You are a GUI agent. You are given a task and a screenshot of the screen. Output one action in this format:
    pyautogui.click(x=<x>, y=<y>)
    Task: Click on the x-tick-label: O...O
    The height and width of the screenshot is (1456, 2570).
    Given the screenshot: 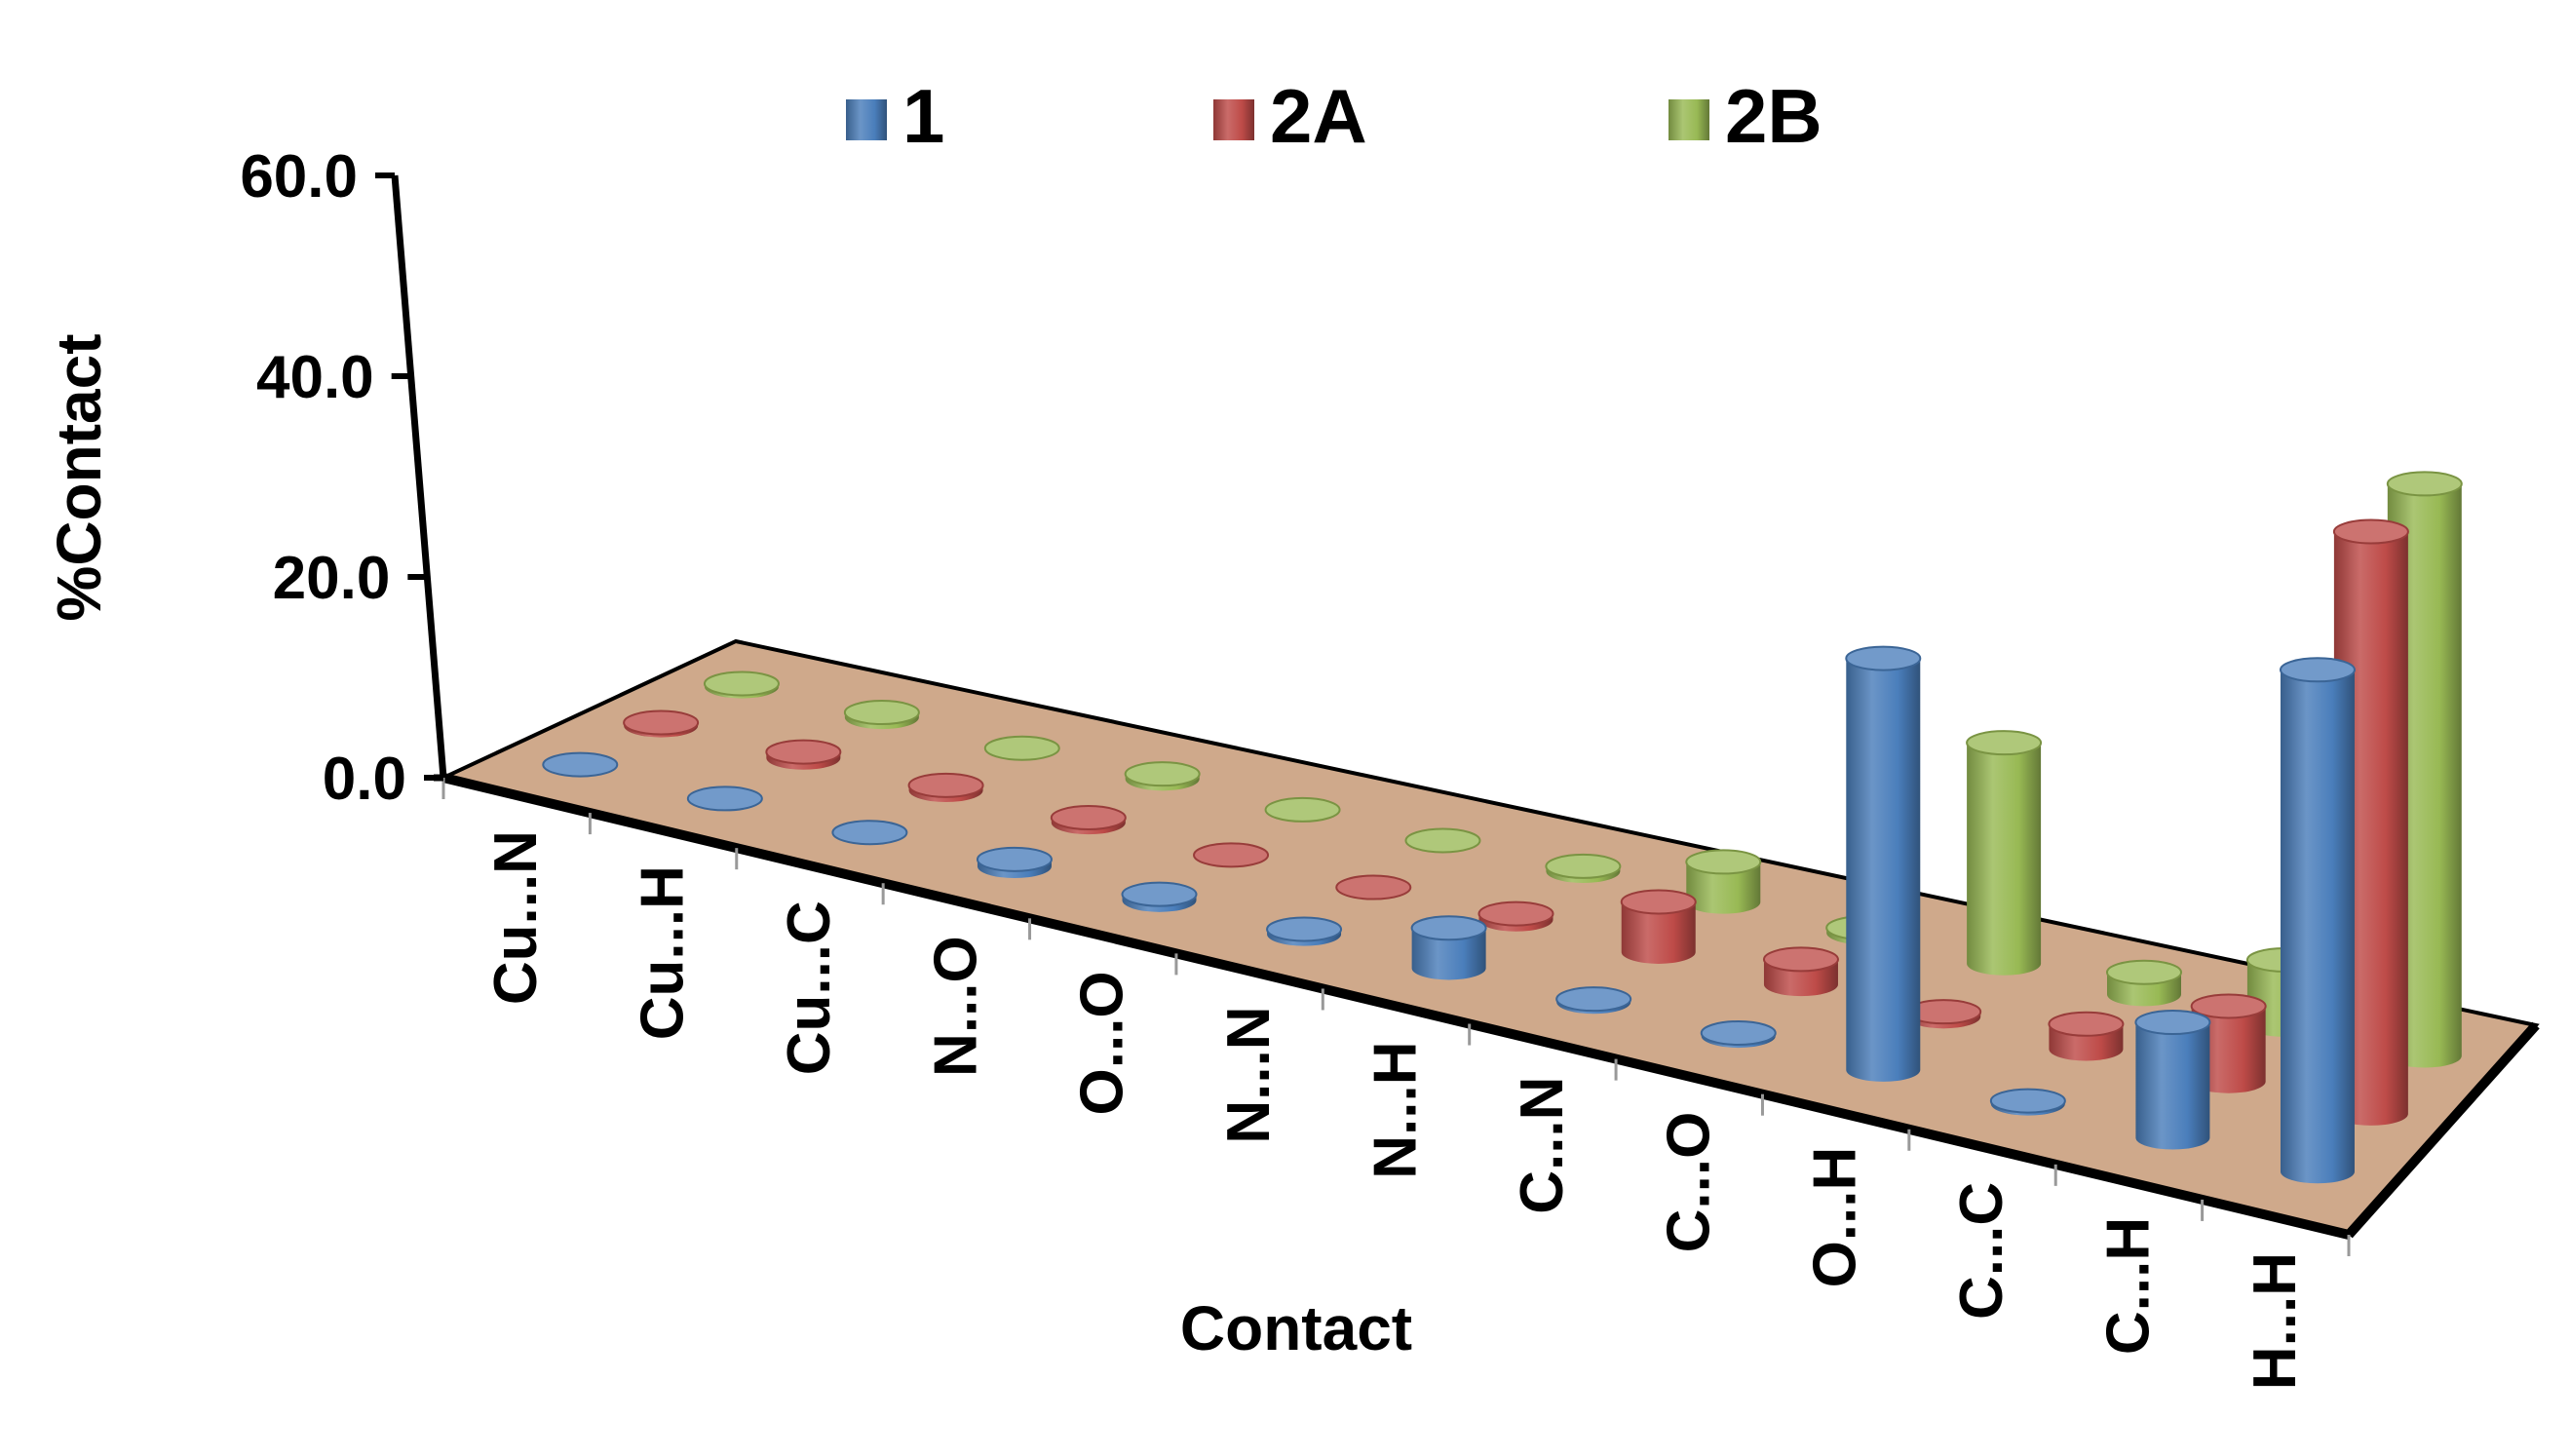 What is the action you would take?
    pyautogui.click(x=1102, y=1043)
    